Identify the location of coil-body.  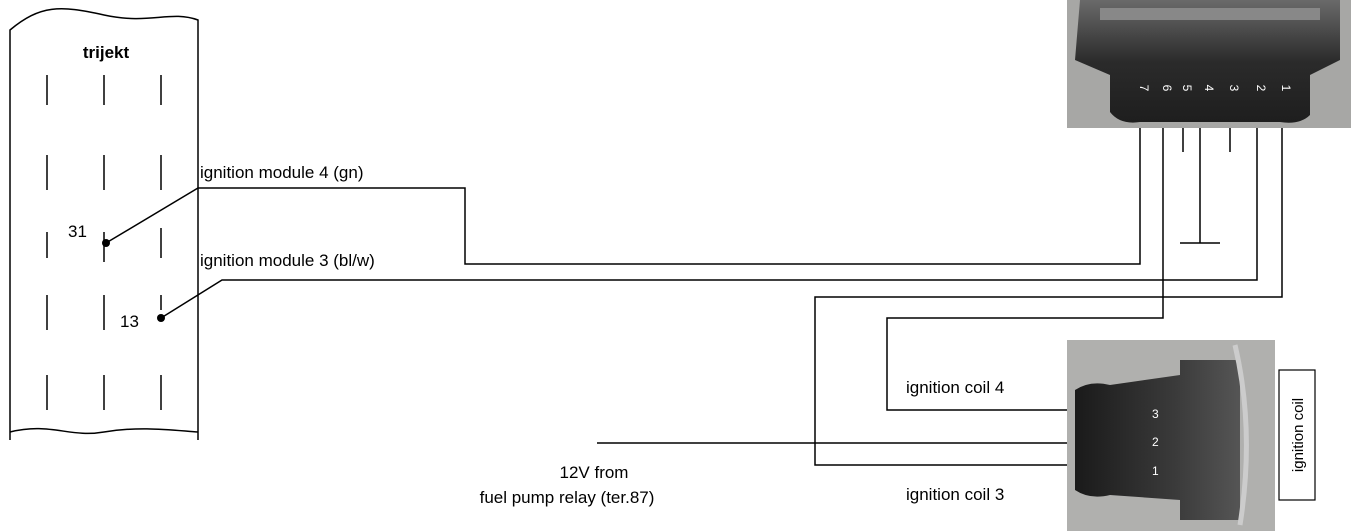
(1157, 440).